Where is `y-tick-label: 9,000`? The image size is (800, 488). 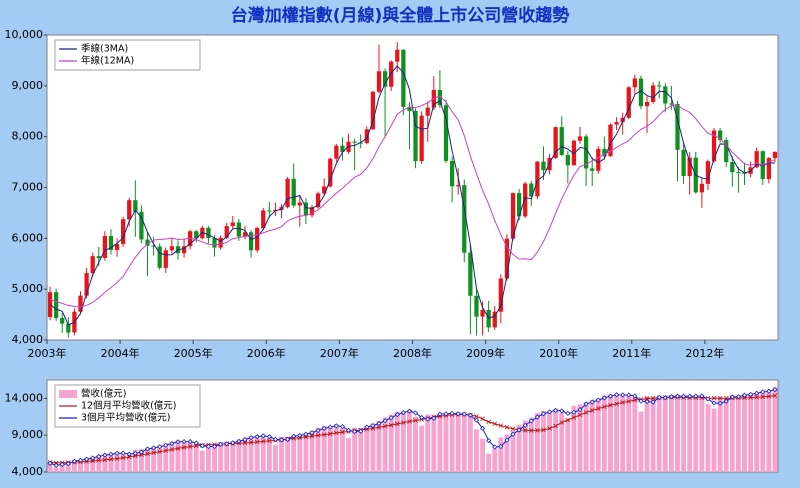
y-tick-label: 9,000 is located at coordinates (28, 434).